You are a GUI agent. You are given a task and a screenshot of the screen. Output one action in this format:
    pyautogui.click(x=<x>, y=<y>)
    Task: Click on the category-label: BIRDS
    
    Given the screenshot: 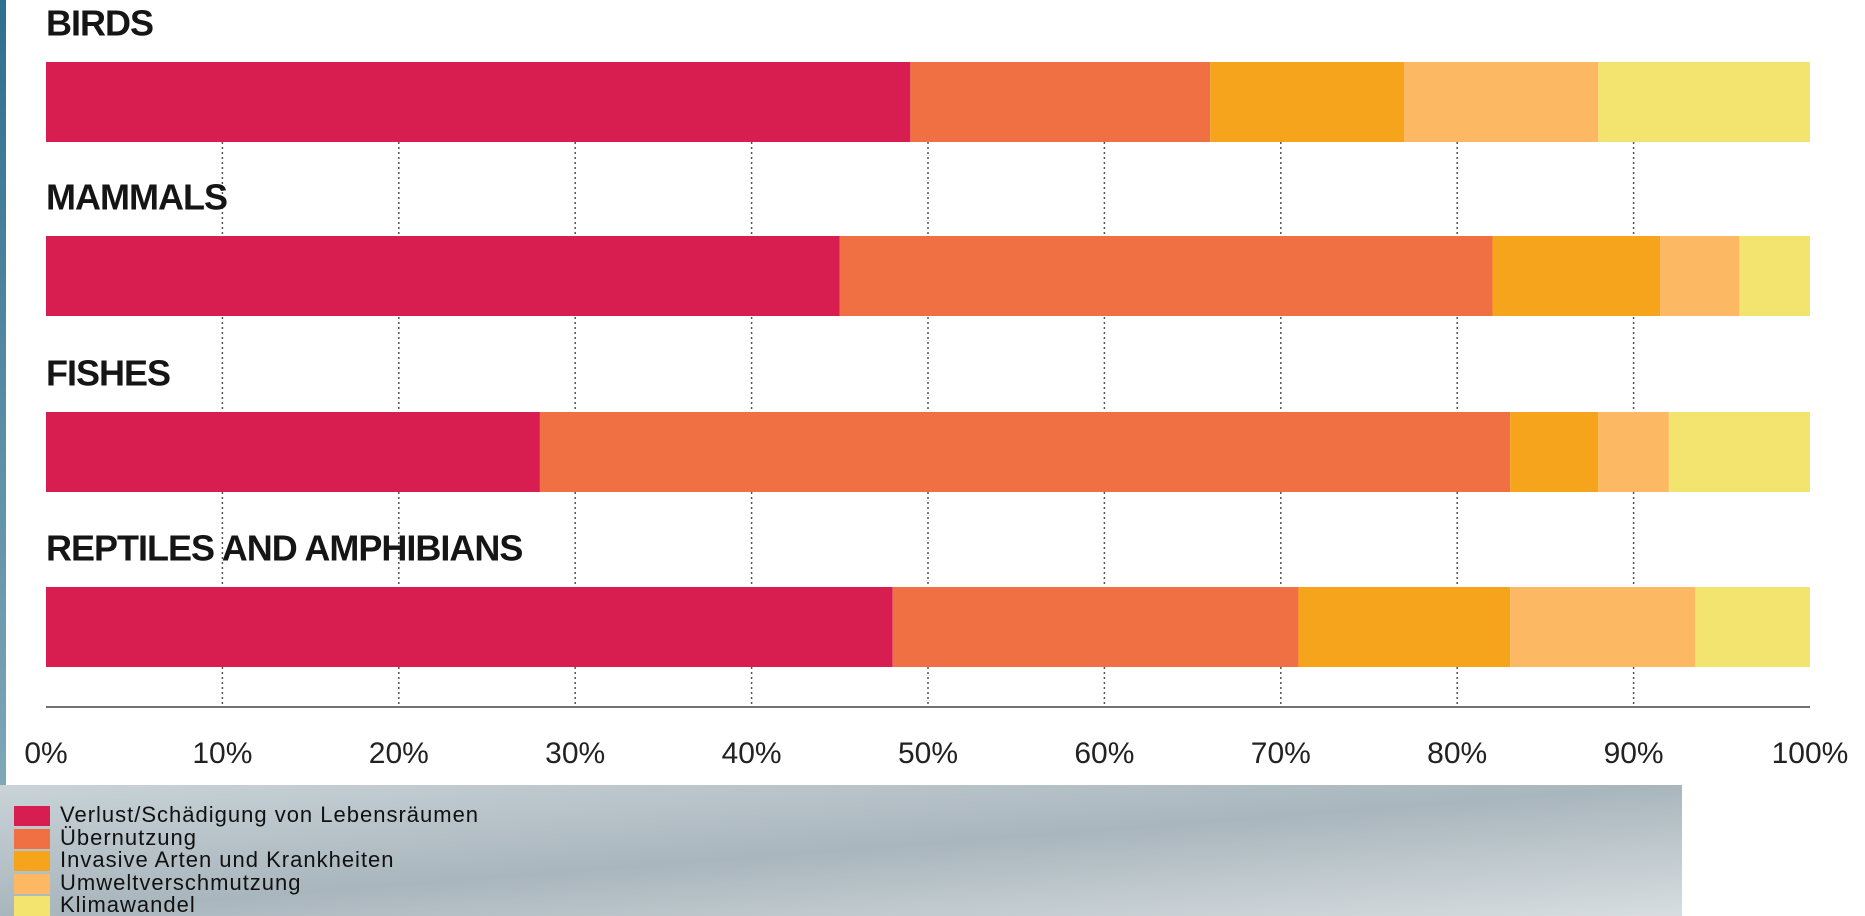 What is the action you would take?
    pyautogui.click(x=99, y=23)
    